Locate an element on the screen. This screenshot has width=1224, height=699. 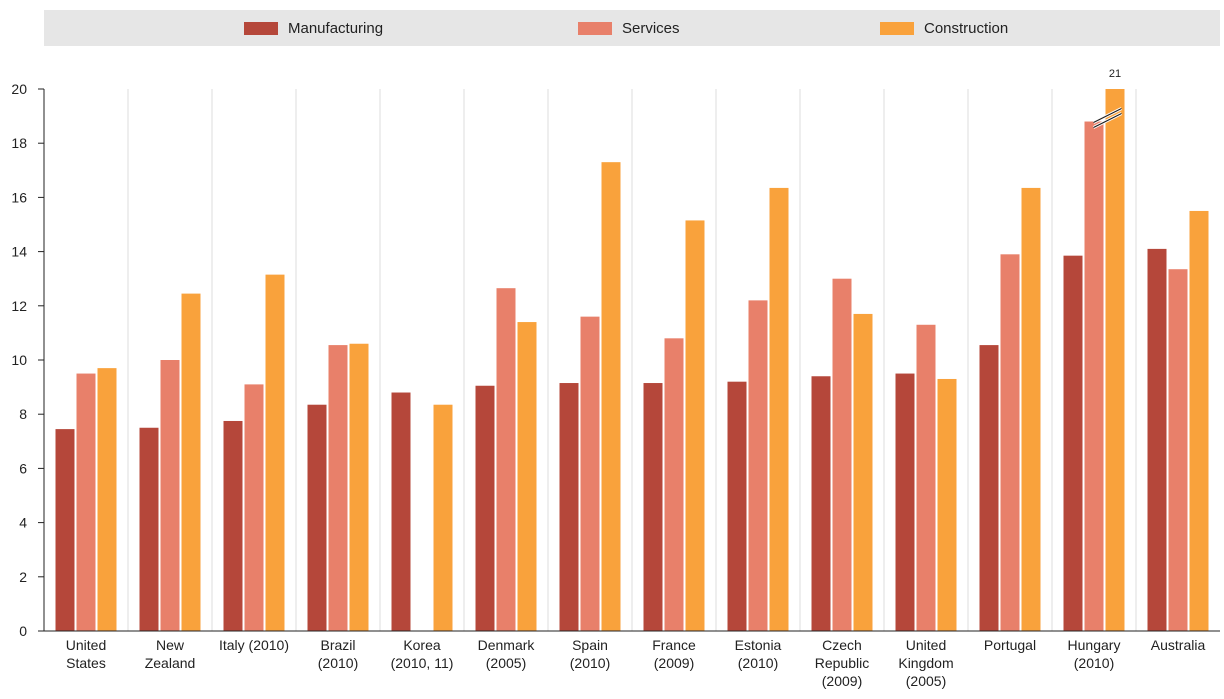
x-tick-label-line: Spain is located at coordinates (590, 645).